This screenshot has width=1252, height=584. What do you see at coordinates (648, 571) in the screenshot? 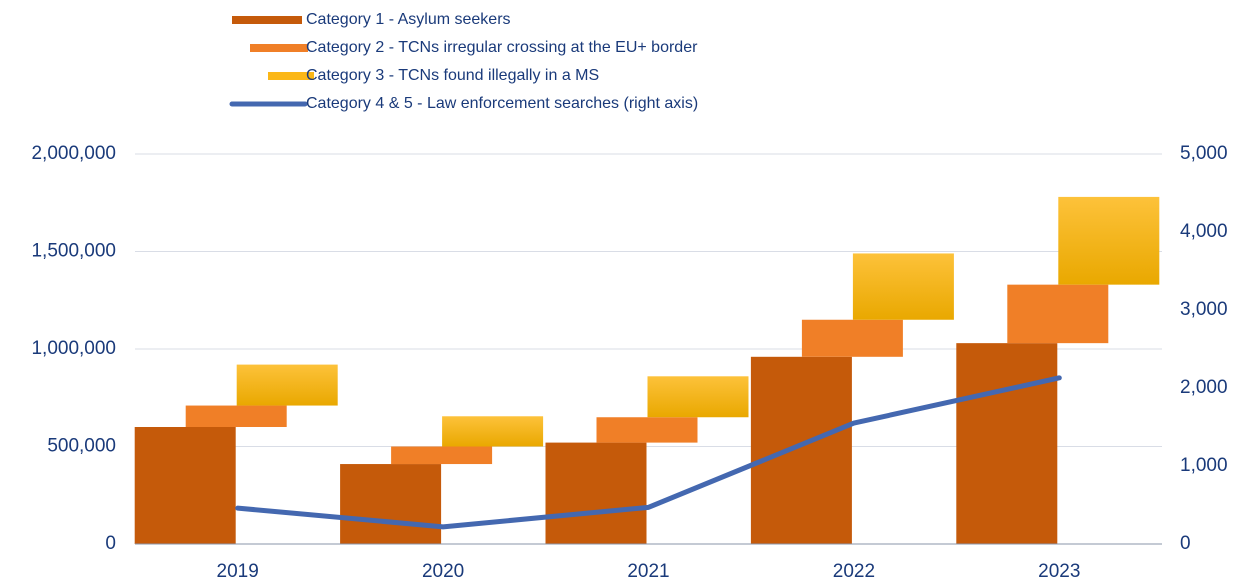
I see `x-tick-label: 2021` at bounding box center [648, 571].